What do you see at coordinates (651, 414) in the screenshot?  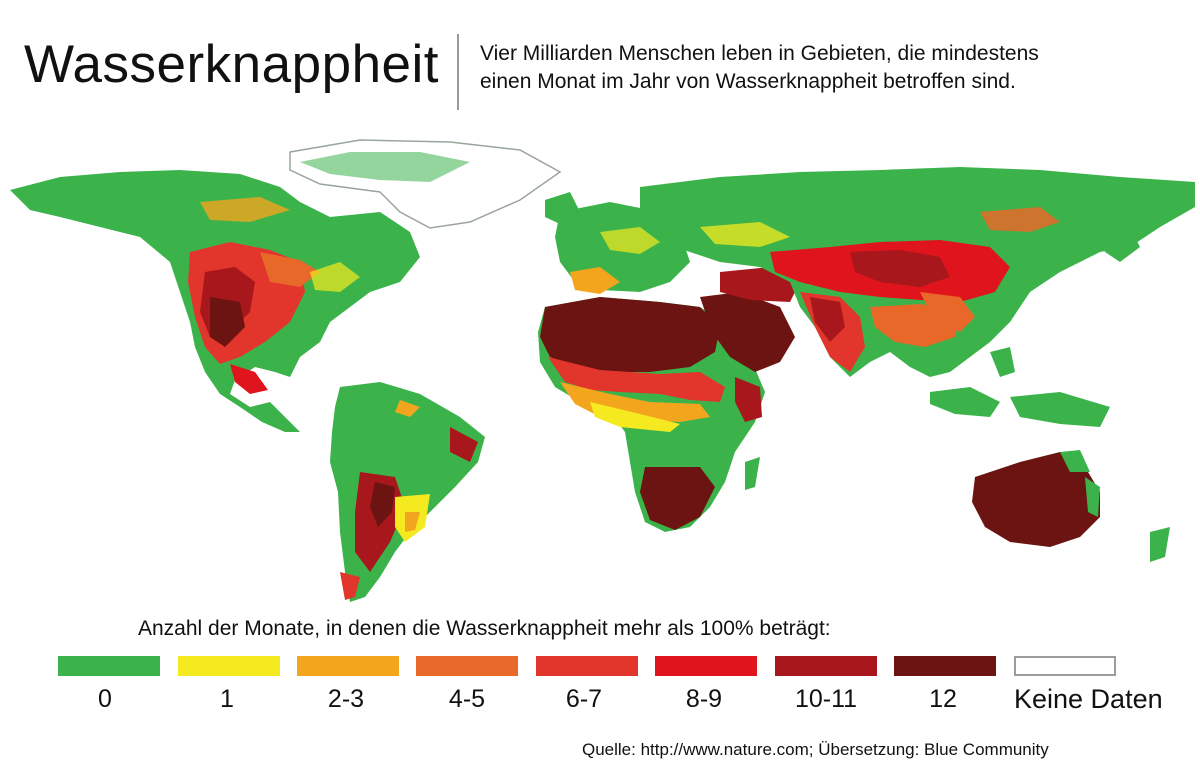 I see `africa-region` at bounding box center [651, 414].